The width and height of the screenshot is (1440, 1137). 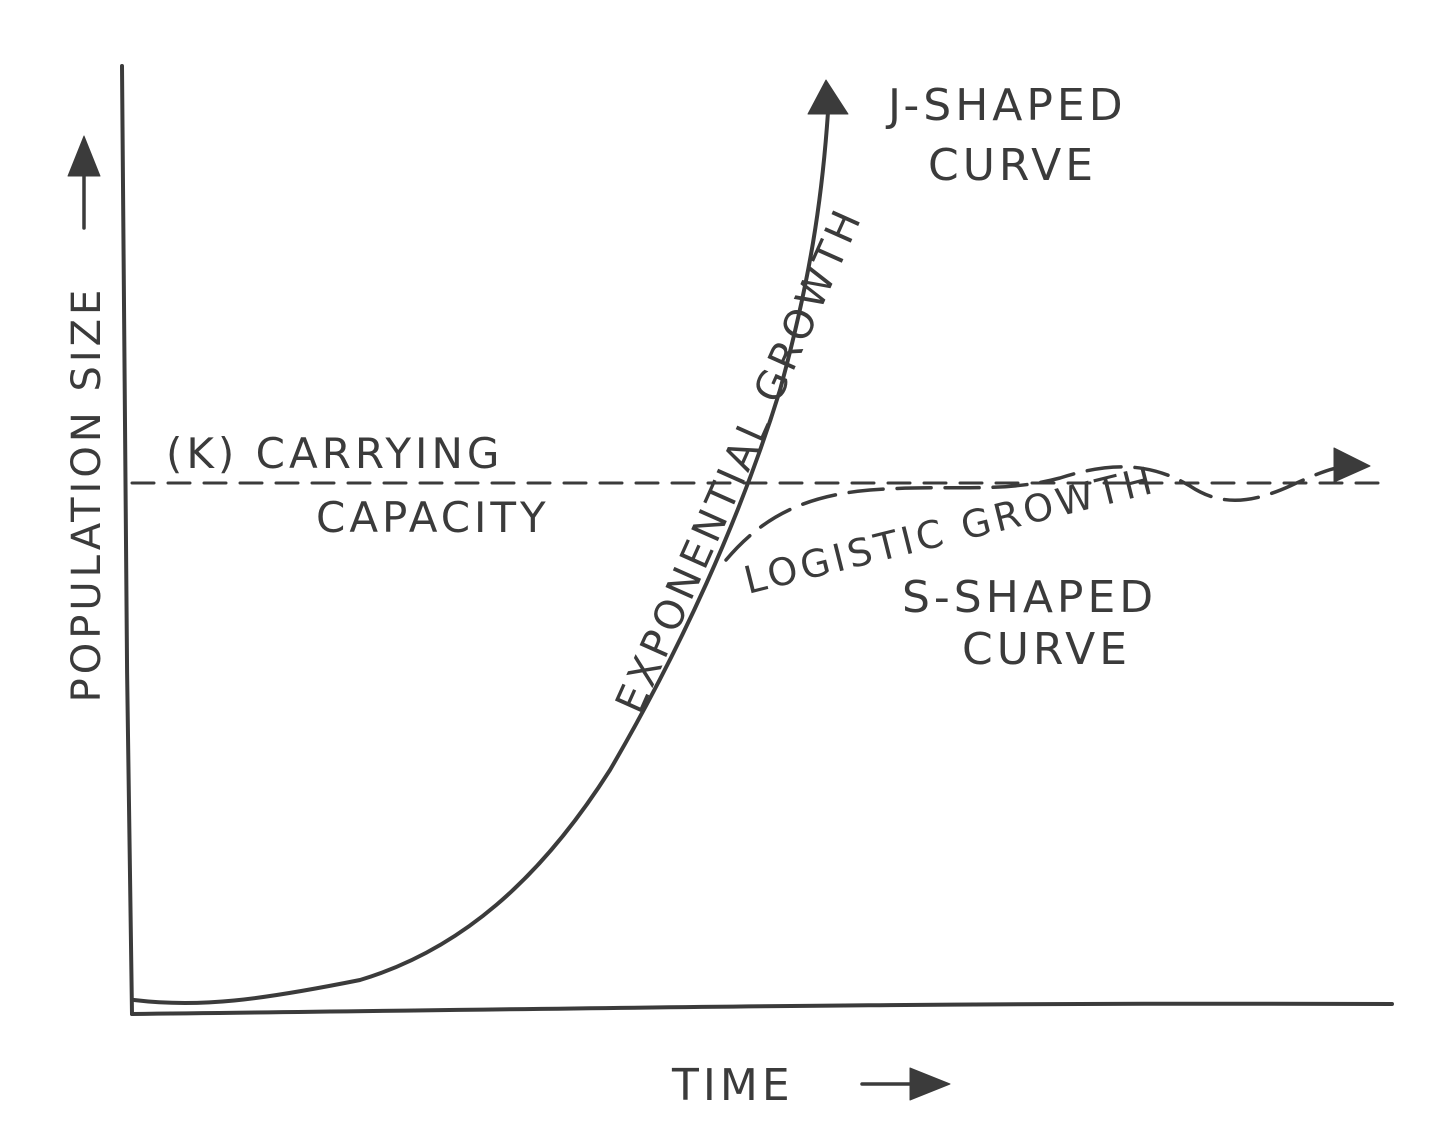 What do you see at coordinates (1012, 165) in the screenshot?
I see `j-shaped-curve-label-line2: CURVE` at bounding box center [1012, 165].